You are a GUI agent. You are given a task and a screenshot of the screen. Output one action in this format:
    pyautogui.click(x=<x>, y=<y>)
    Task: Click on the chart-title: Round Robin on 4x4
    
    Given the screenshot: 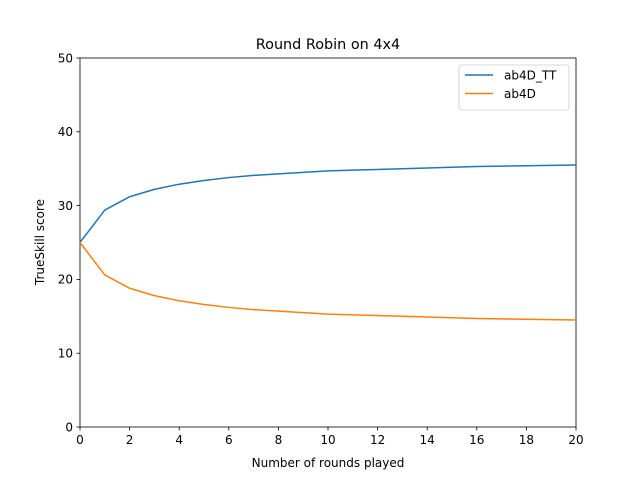 What is the action you would take?
    pyautogui.click(x=328, y=45)
    